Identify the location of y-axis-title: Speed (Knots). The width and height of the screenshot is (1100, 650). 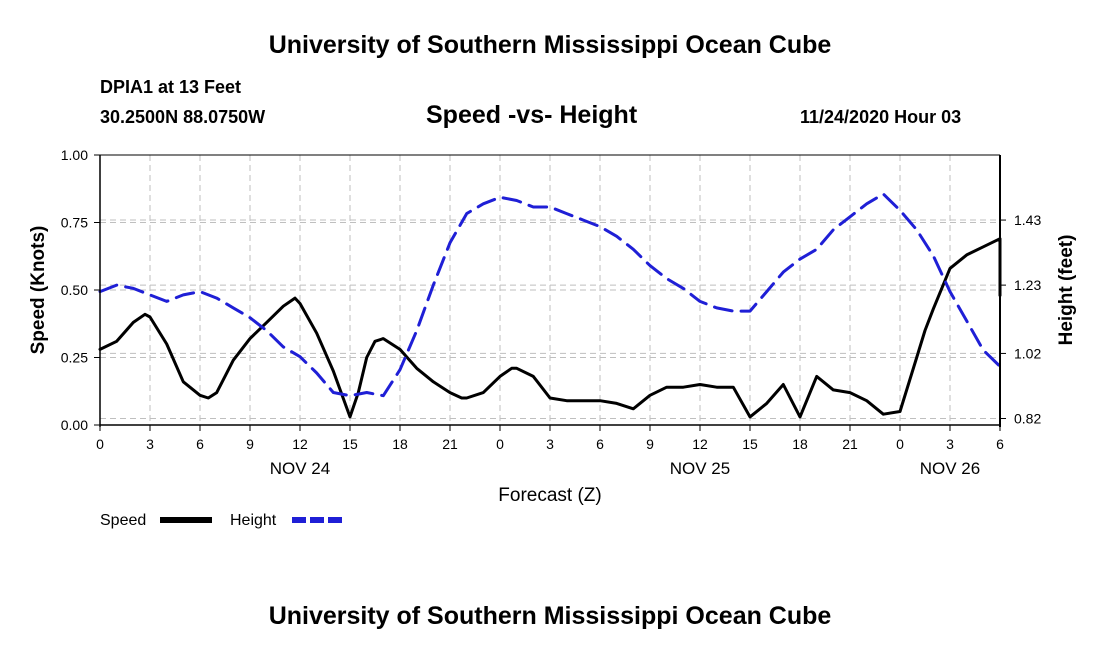
(38, 290).